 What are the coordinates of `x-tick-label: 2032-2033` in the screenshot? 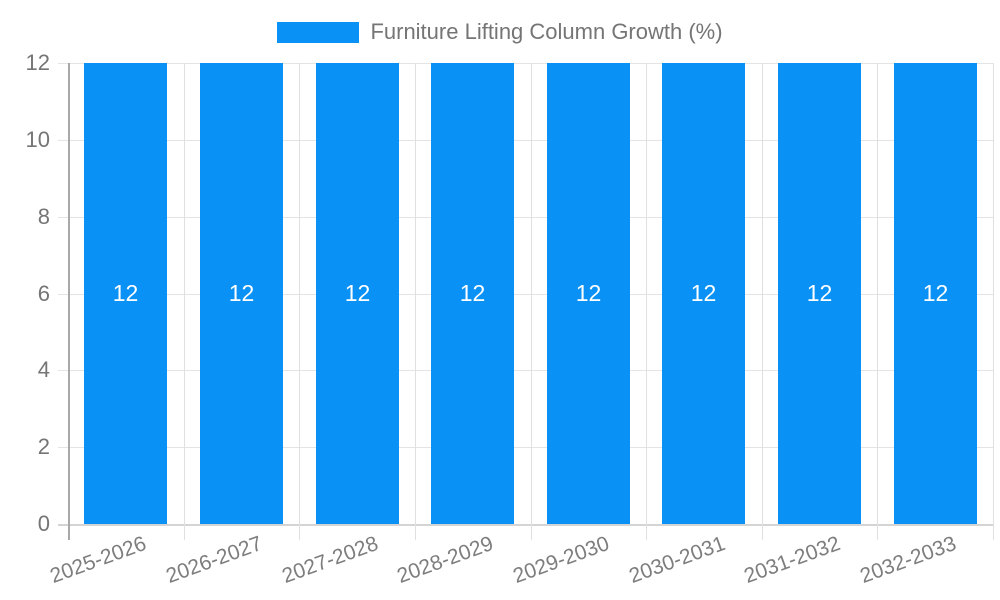 It's located at (908, 560).